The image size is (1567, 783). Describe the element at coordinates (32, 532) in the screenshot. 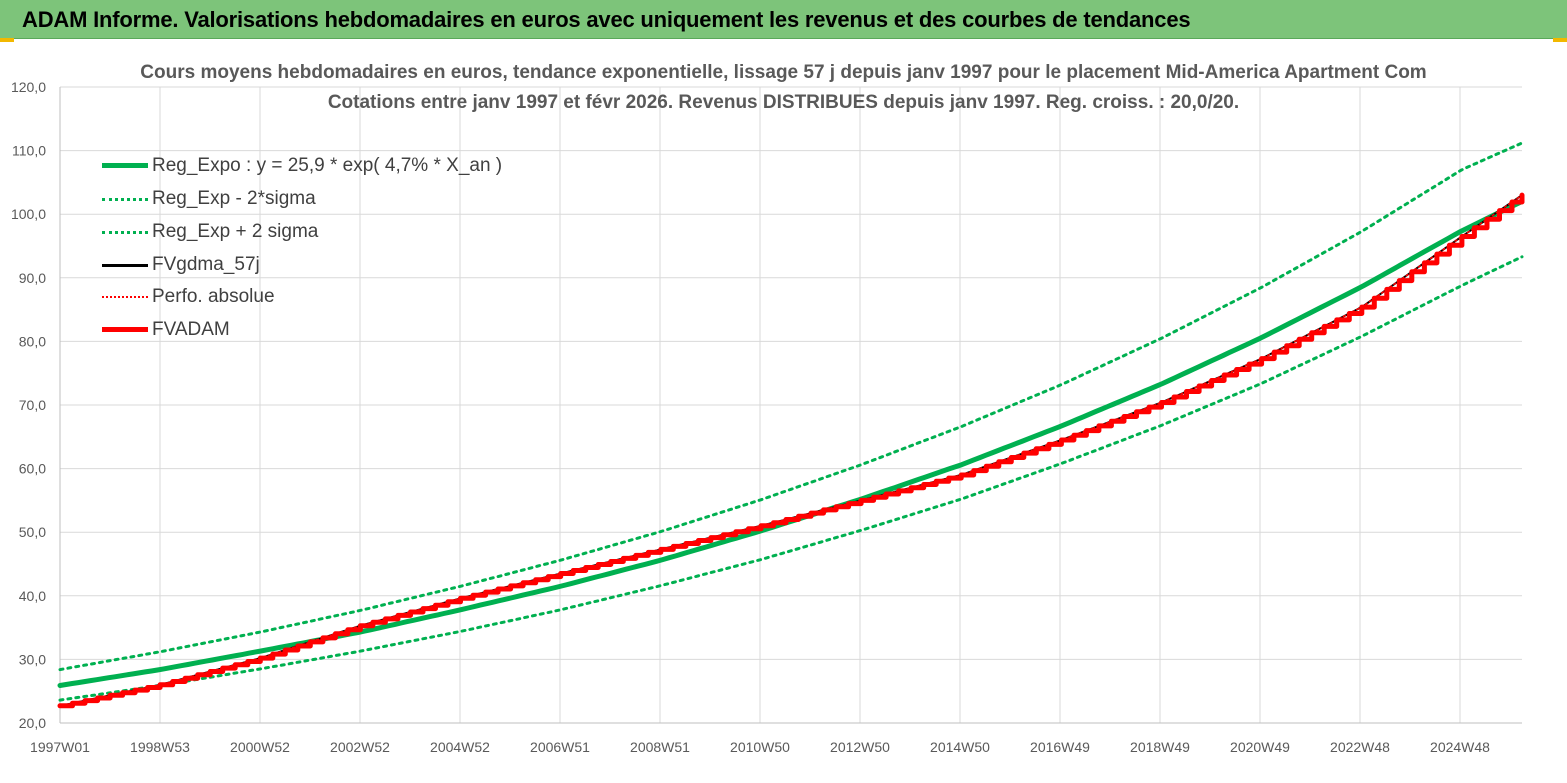

I see `y-tick-label: 50,0` at that location.